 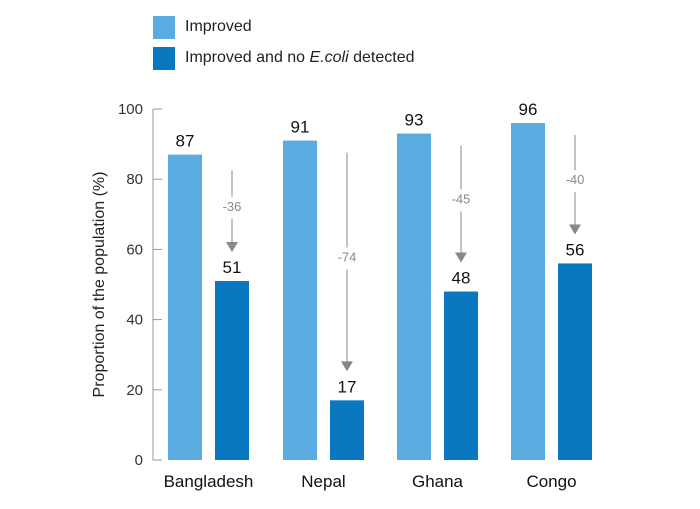 What do you see at coordinates (232, 267) in the screenshot?
I see `data-label: 51` at bounding box center [232, 267].